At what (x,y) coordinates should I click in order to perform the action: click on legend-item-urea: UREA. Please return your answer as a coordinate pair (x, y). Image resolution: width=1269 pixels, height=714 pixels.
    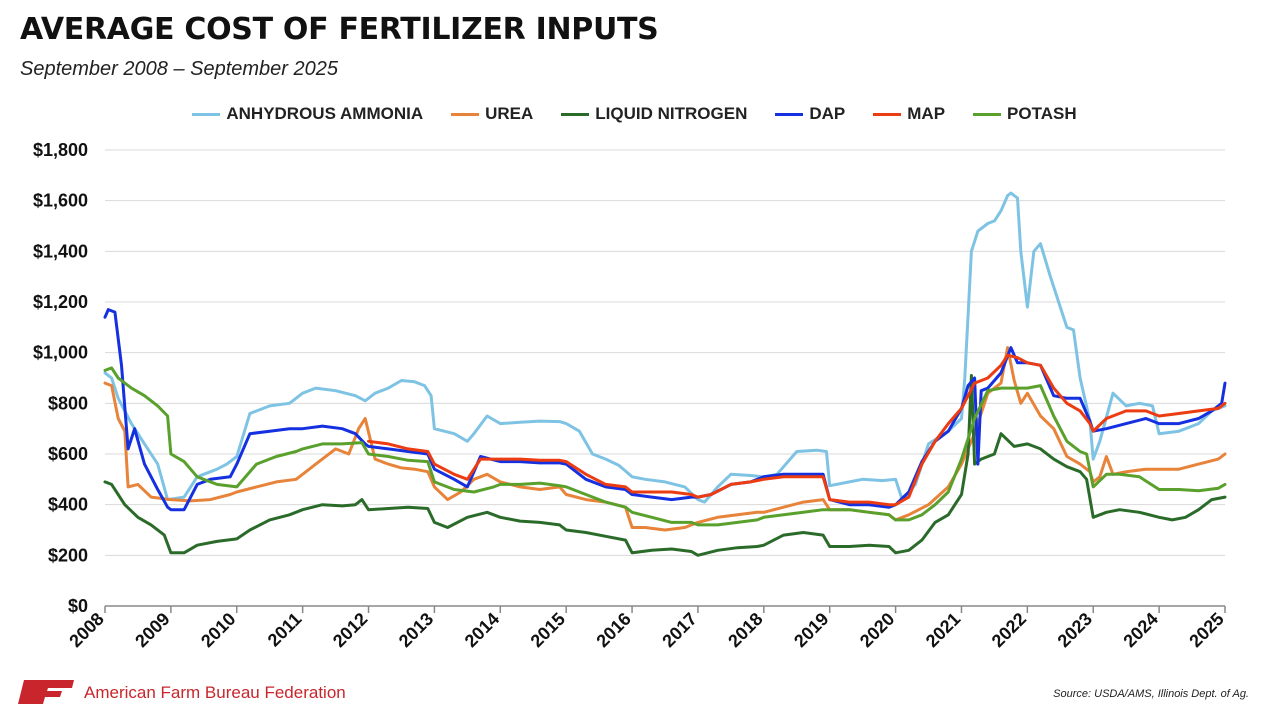
    Looking at the image, I should click on (492, 114).